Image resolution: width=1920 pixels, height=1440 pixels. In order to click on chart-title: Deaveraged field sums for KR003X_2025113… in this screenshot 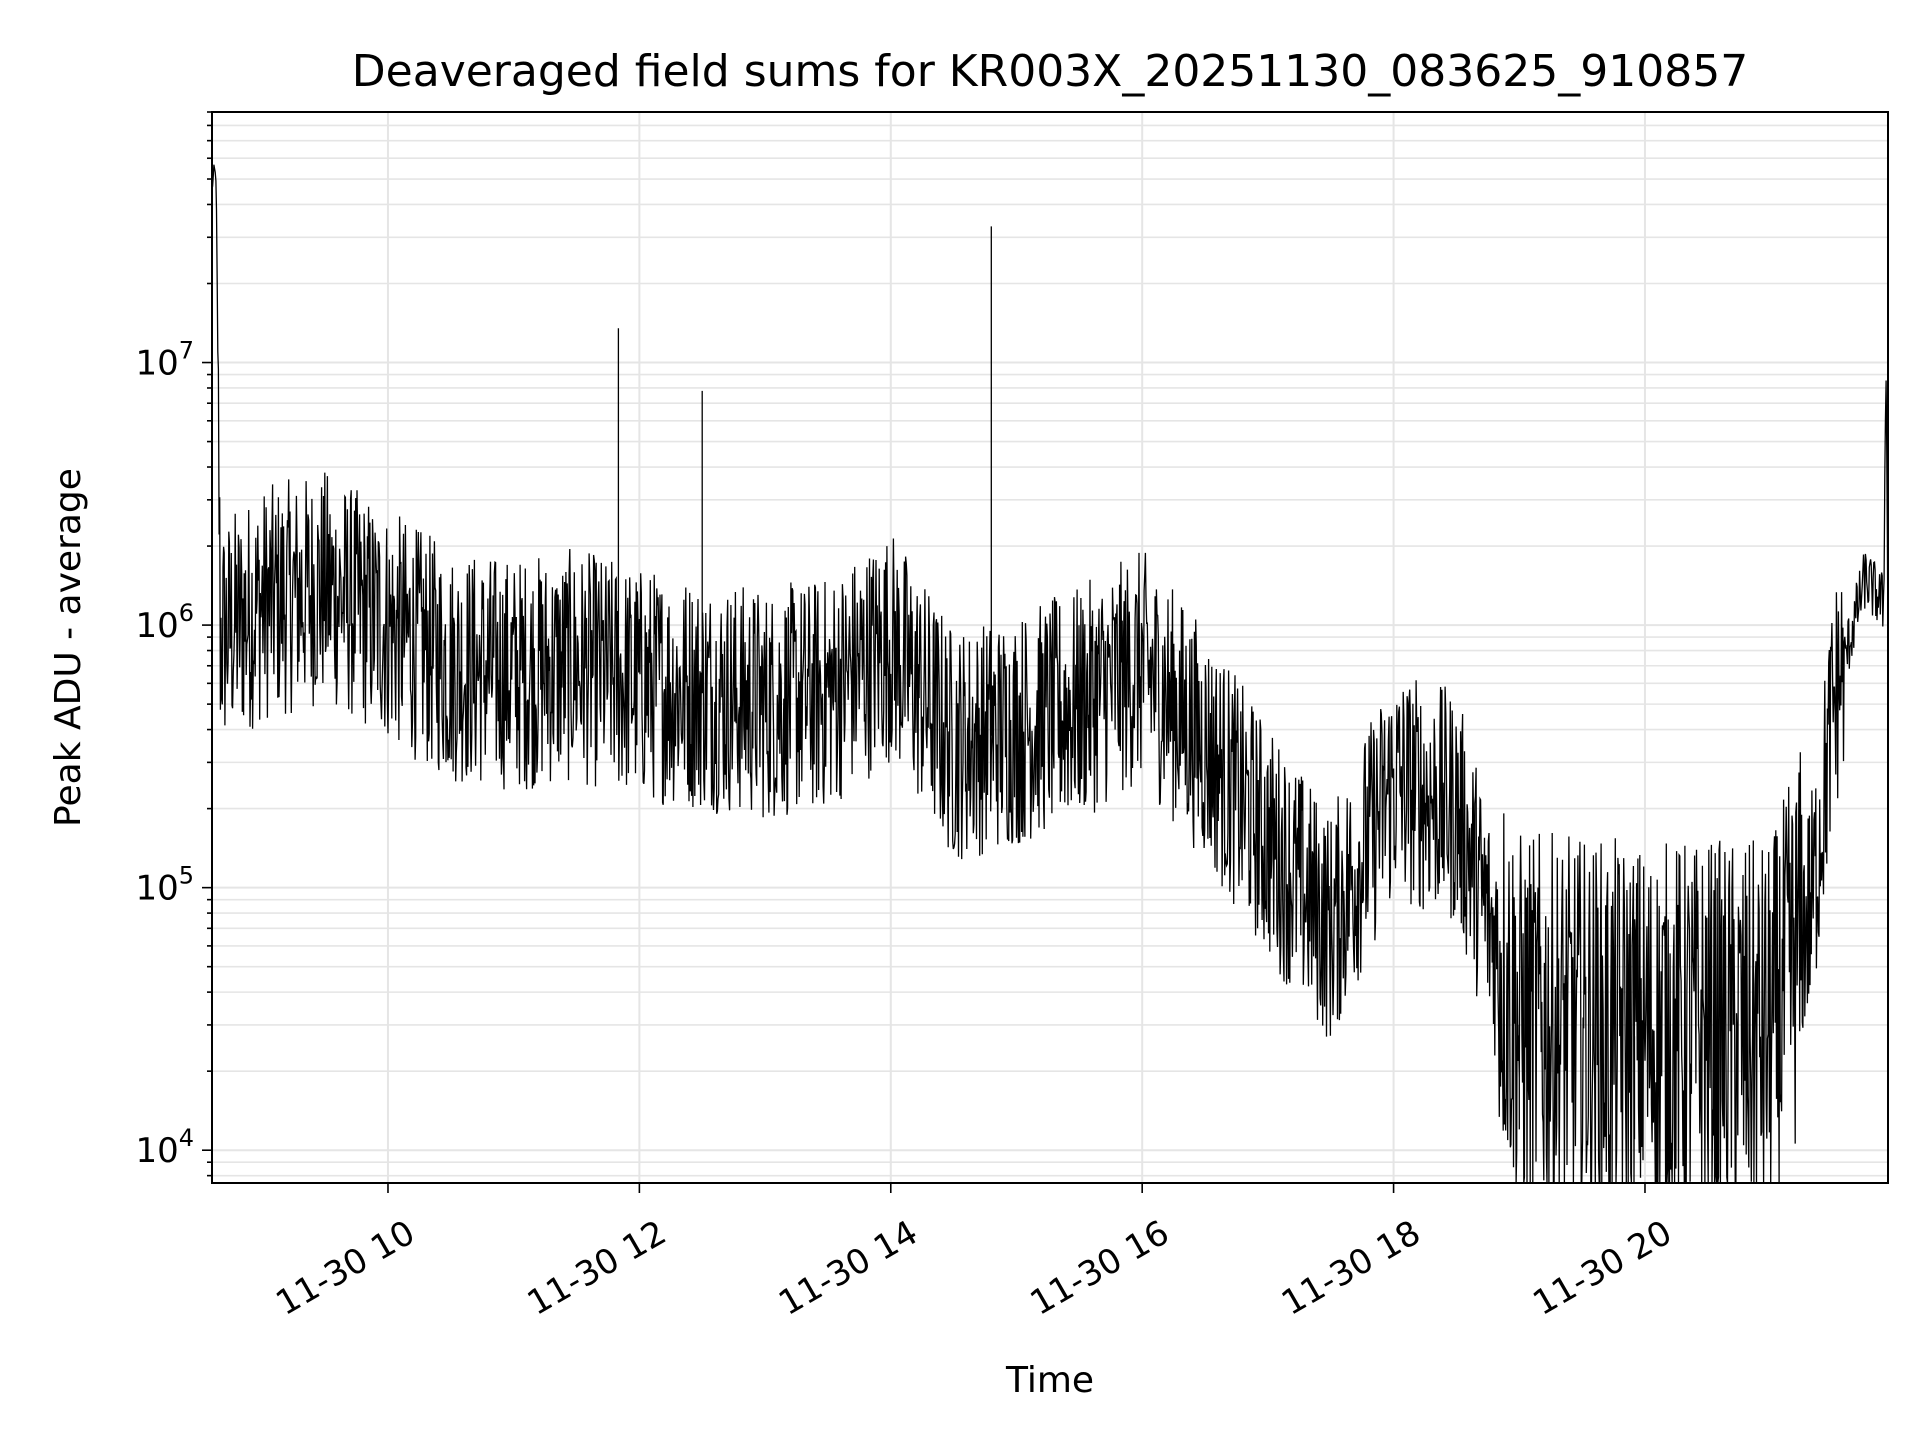, I will do `click(1050, 71)`.